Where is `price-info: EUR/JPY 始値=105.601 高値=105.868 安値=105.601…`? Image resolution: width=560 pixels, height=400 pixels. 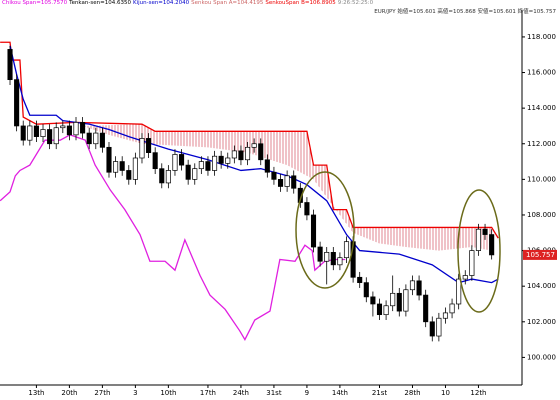
price-info: EUR/JPY 始値=105.601 高値=105.868 安値=105.601… is located at coordinates (465, 12).